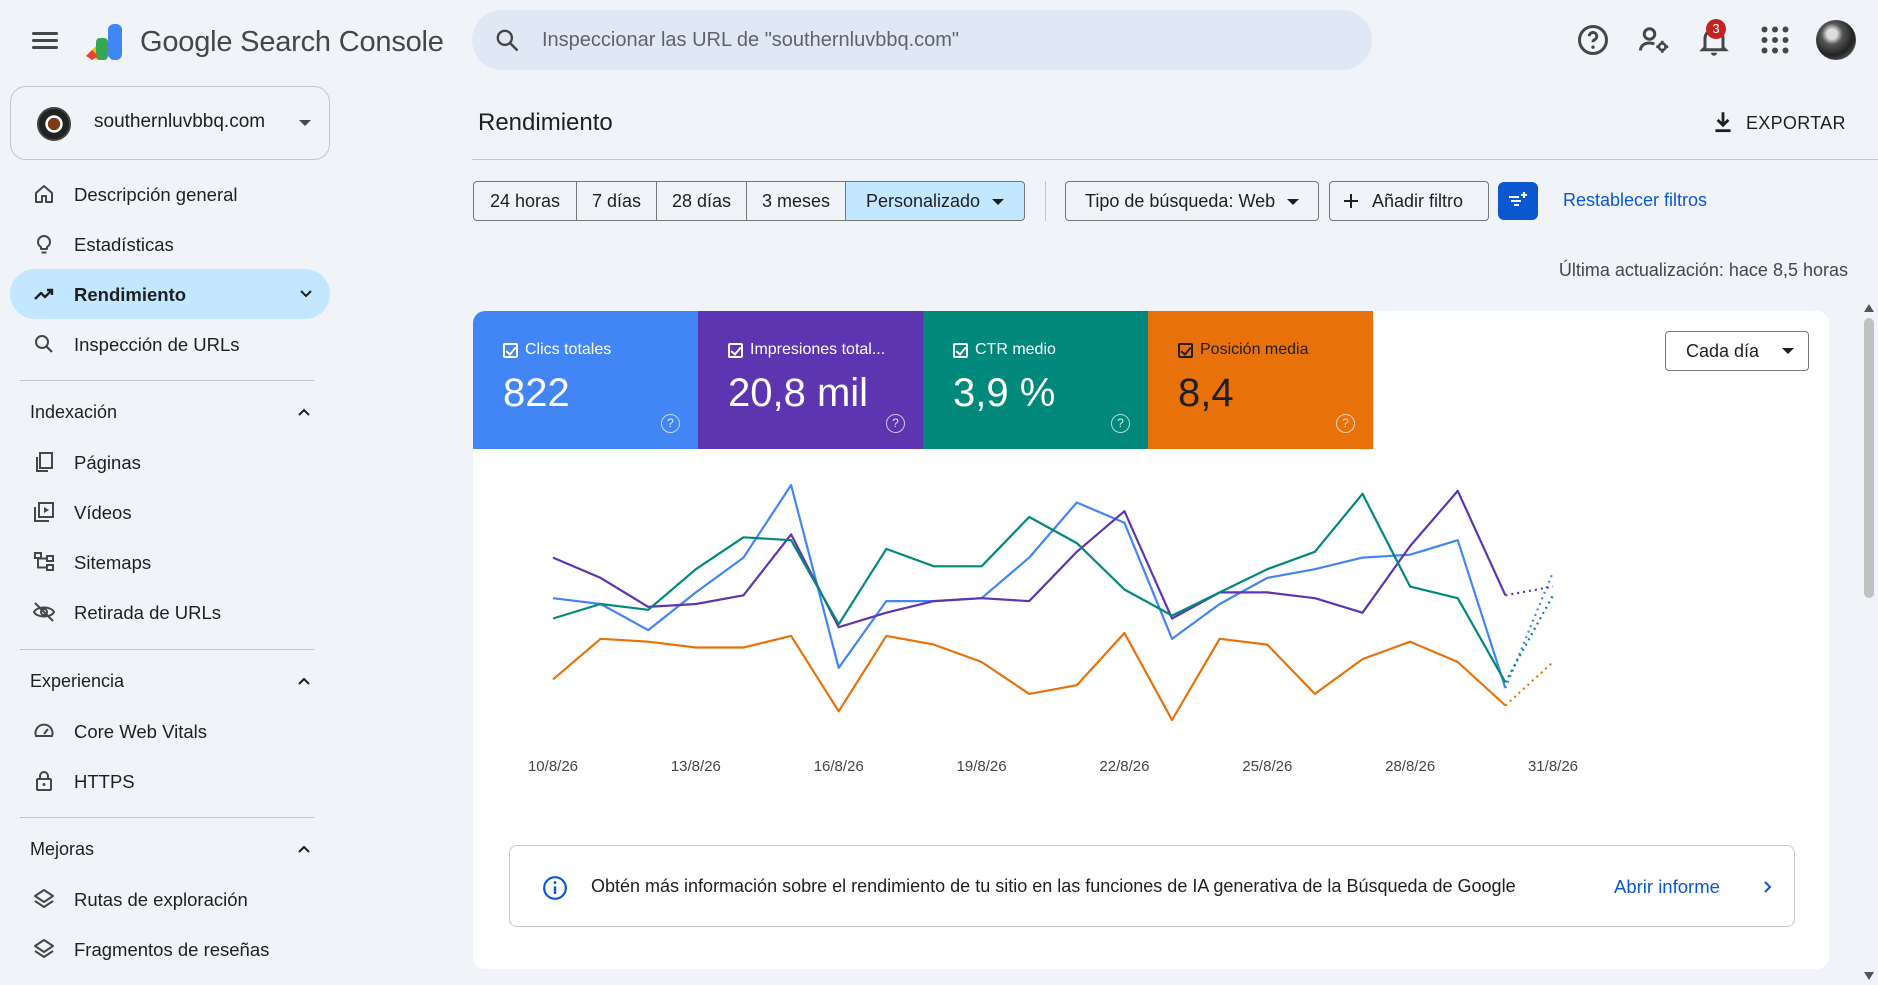  Describe the element at coordinates (1192, 201) in the screenshot. I see `search-type-dropdown: Tipo de búsqueda: Web` at that location.